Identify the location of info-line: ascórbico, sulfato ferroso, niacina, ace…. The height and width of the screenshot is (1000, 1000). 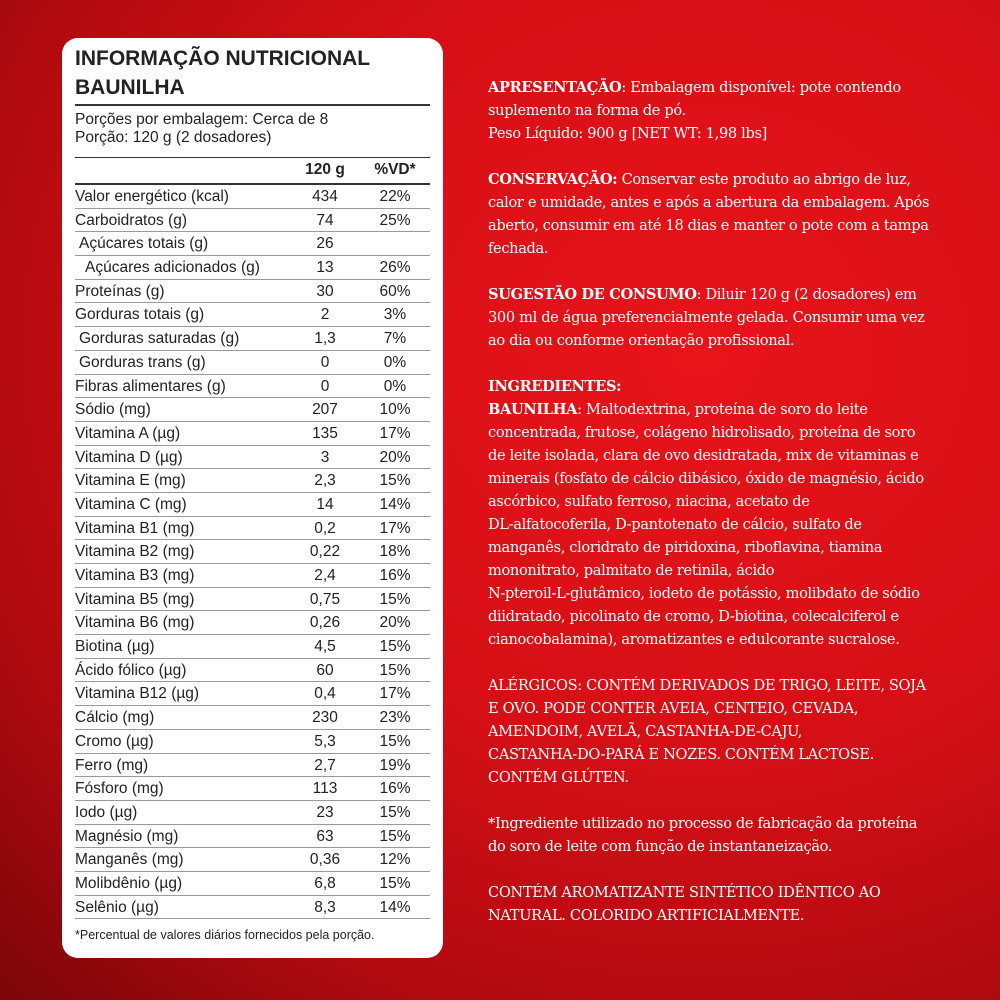
(740, 501).